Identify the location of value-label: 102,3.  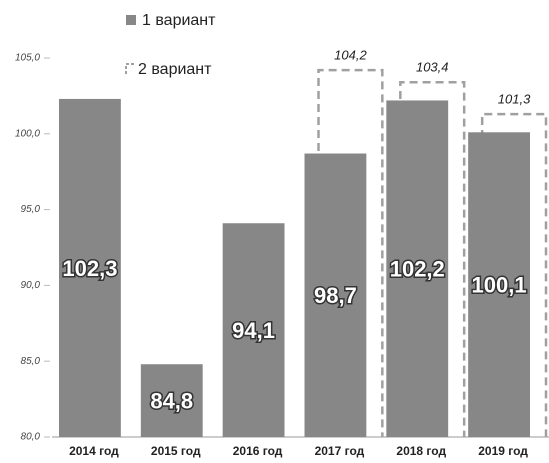
(89, 268).